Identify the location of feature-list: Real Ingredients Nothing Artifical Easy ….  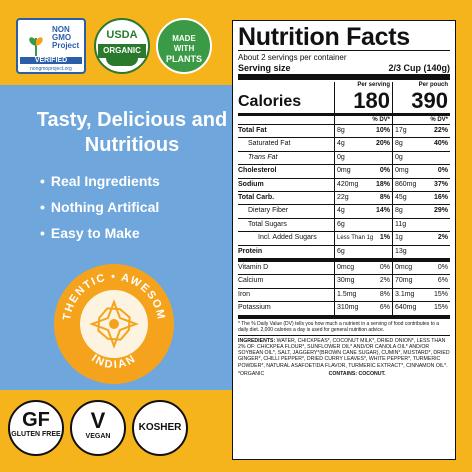
(100, 207).